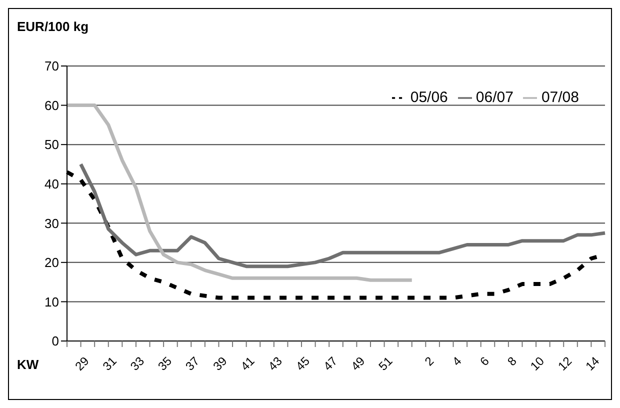 This screenshot has height=408, width=620. I want to click on legend-label: 05/06, so click(429, 97).